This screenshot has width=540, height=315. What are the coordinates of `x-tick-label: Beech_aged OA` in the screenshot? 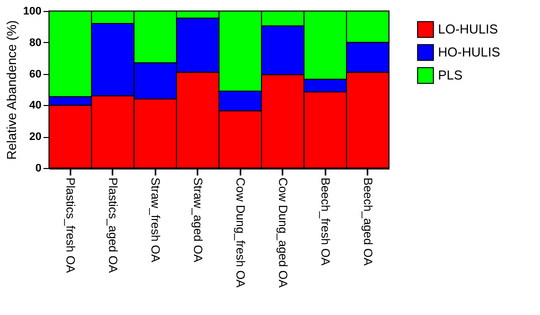 It's located at (367, 222).